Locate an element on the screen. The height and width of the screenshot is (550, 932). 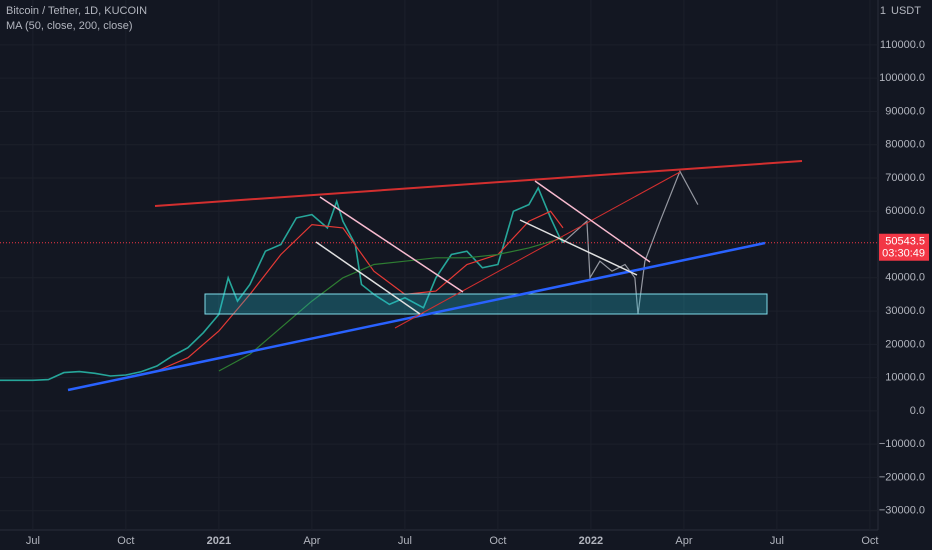
chart-title: Bitcoin / Tether, 1D, KUCOIN is located at coordinates (76, 11).